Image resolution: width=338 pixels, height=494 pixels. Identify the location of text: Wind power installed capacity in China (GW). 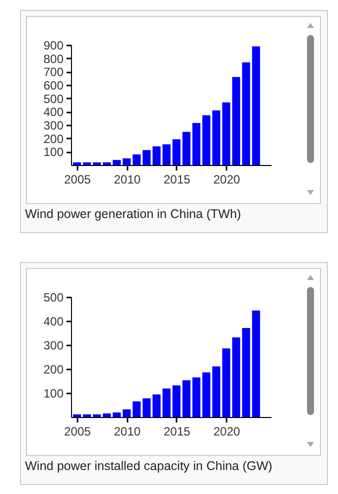
(148, 466).